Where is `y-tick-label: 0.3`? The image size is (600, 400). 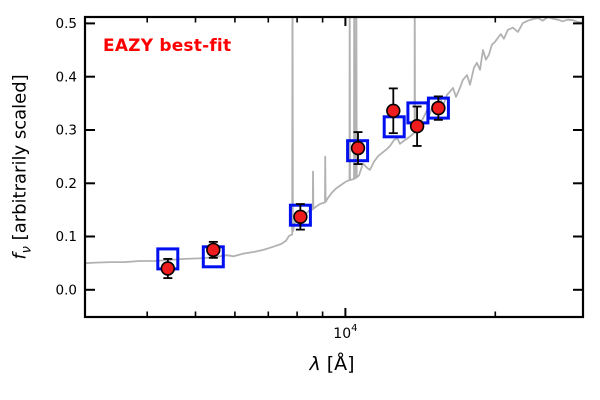
y-tick-label: 0.3 is located at coordinates (66, 131).